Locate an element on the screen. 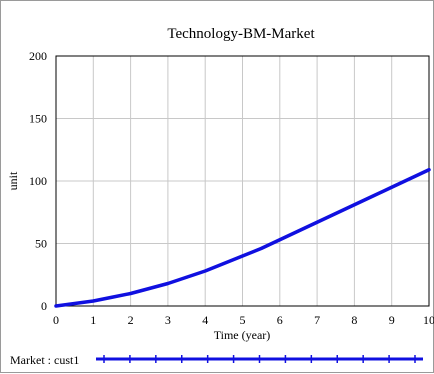 Image resolution: width=434 pixels, height=374 pixels. y-tick-label: 100 is located at coordinates (38, 181).